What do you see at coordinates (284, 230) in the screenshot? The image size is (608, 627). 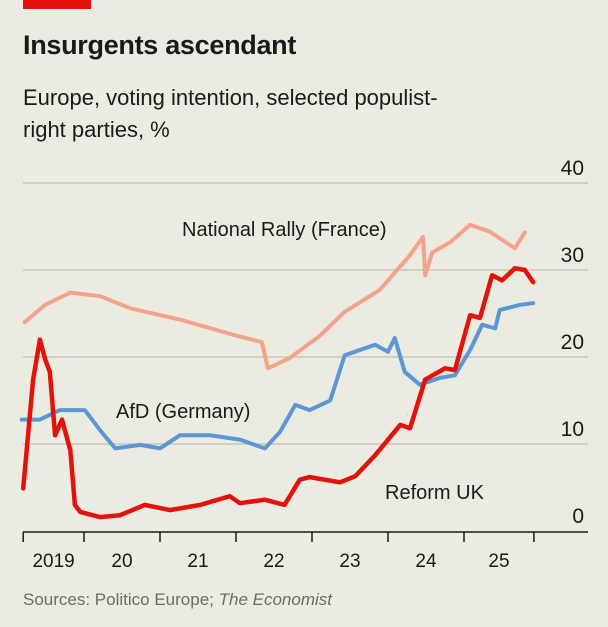 I see `series-label: National Rally (France)` at bounding box center [284, 230].